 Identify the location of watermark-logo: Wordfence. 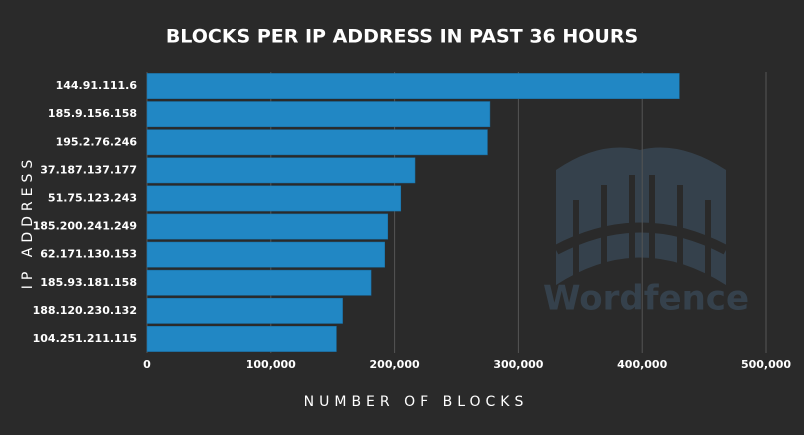
(646, 233).